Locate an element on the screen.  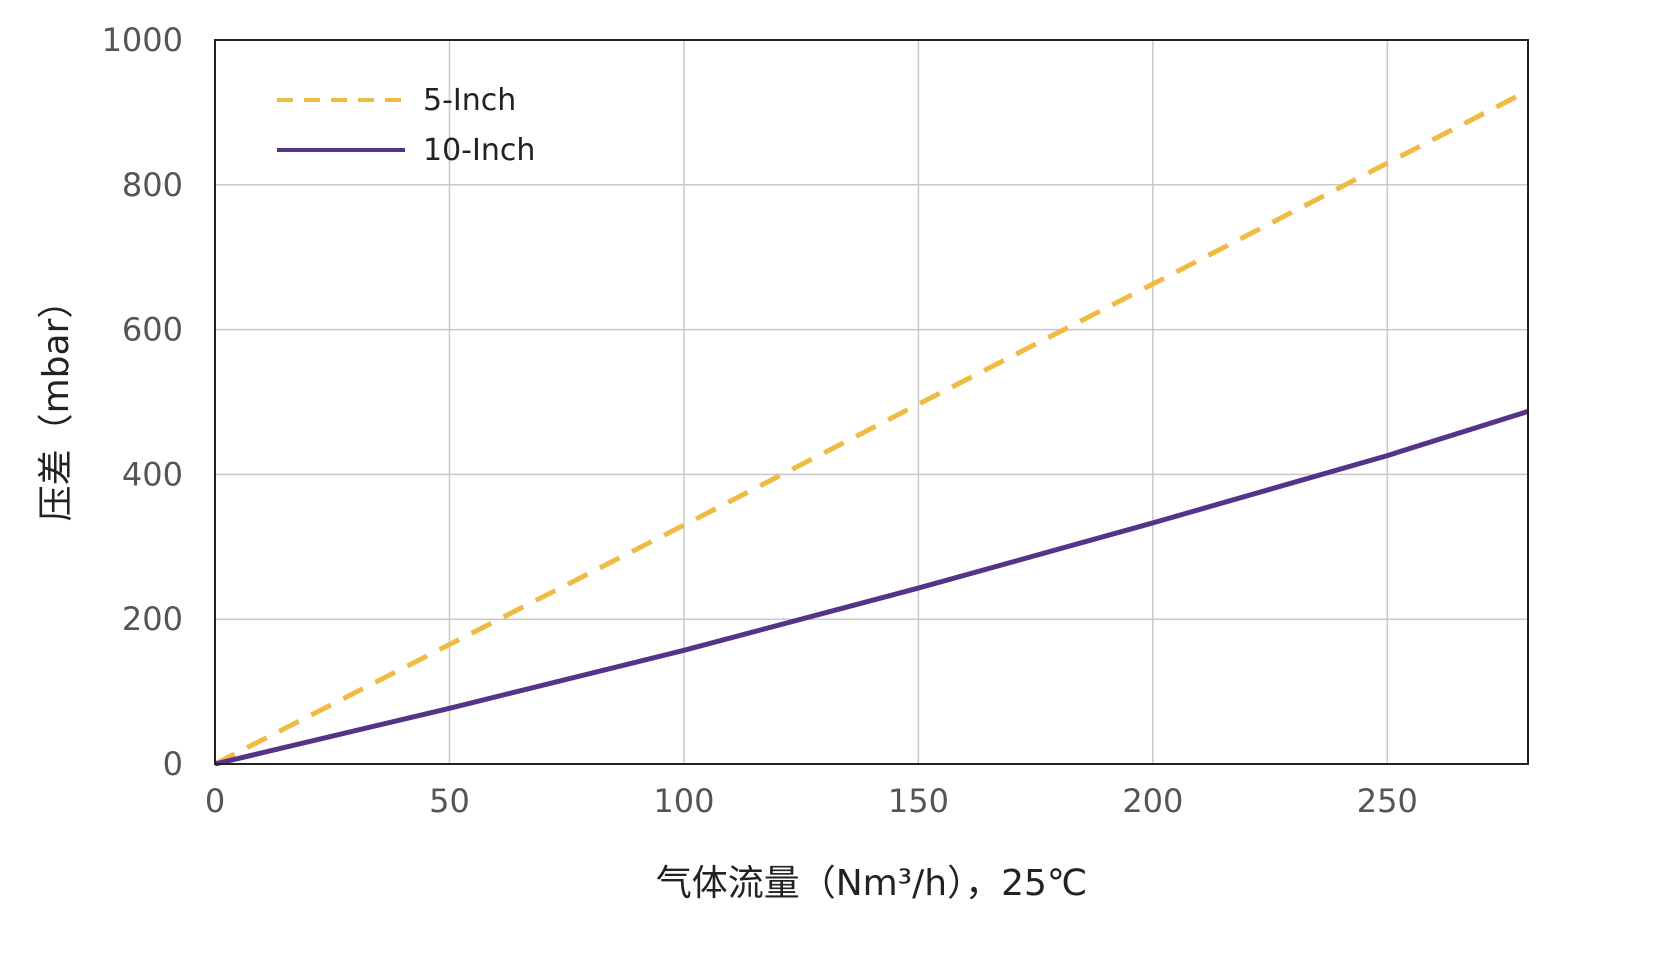
legend-label-5-inch: 5-Inch is located at coordinates (469, 100).